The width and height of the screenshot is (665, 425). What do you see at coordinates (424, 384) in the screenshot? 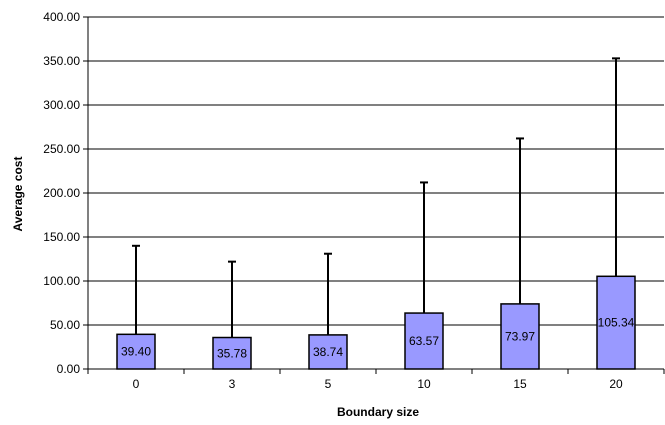
I see `x-tick-label: 10` at bounding box center [424, 384].